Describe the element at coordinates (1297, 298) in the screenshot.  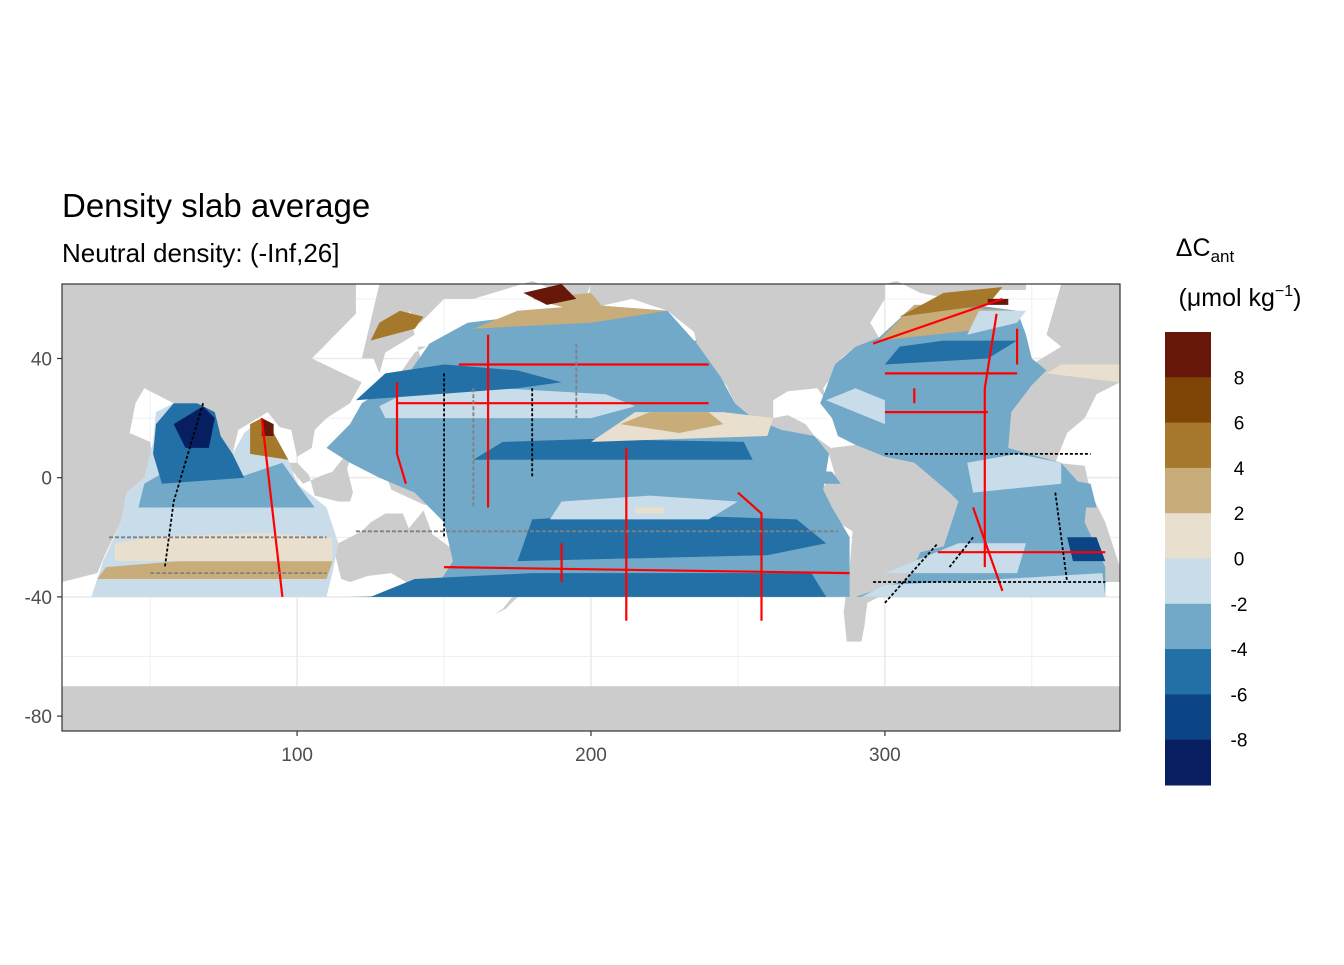
I see `legend-unit-suffix: )` at that location.